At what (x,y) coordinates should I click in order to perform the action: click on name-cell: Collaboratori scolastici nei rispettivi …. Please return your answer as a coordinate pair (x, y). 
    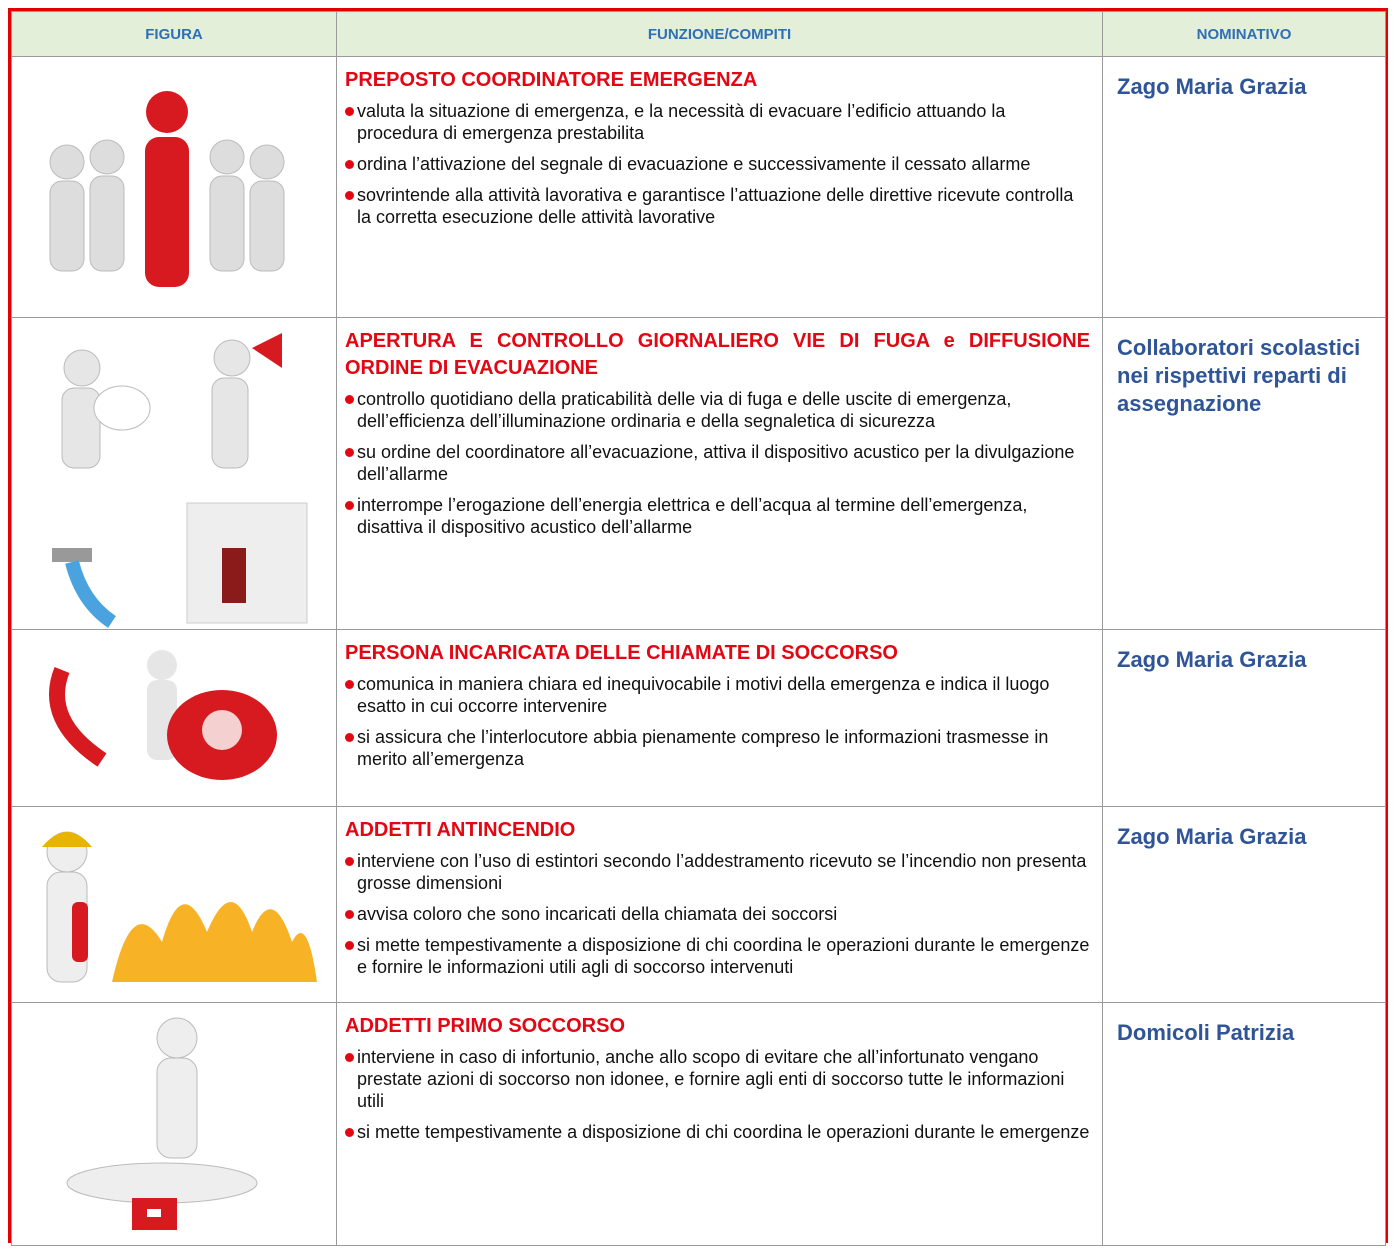
    Looking at the image, I should click on (1244, 473).